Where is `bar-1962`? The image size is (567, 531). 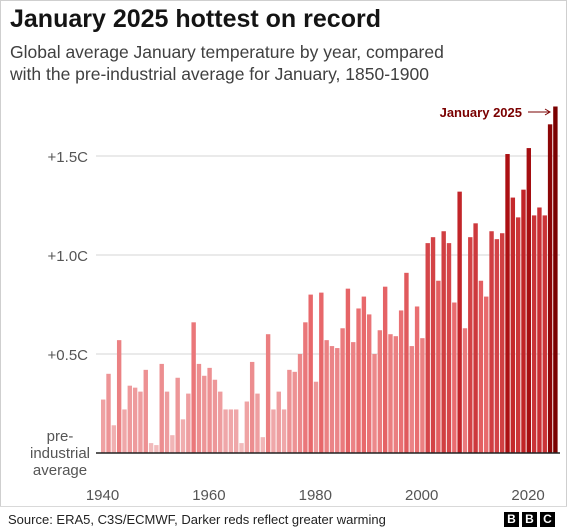
bar-1962 is located at coordinates (220, 422).